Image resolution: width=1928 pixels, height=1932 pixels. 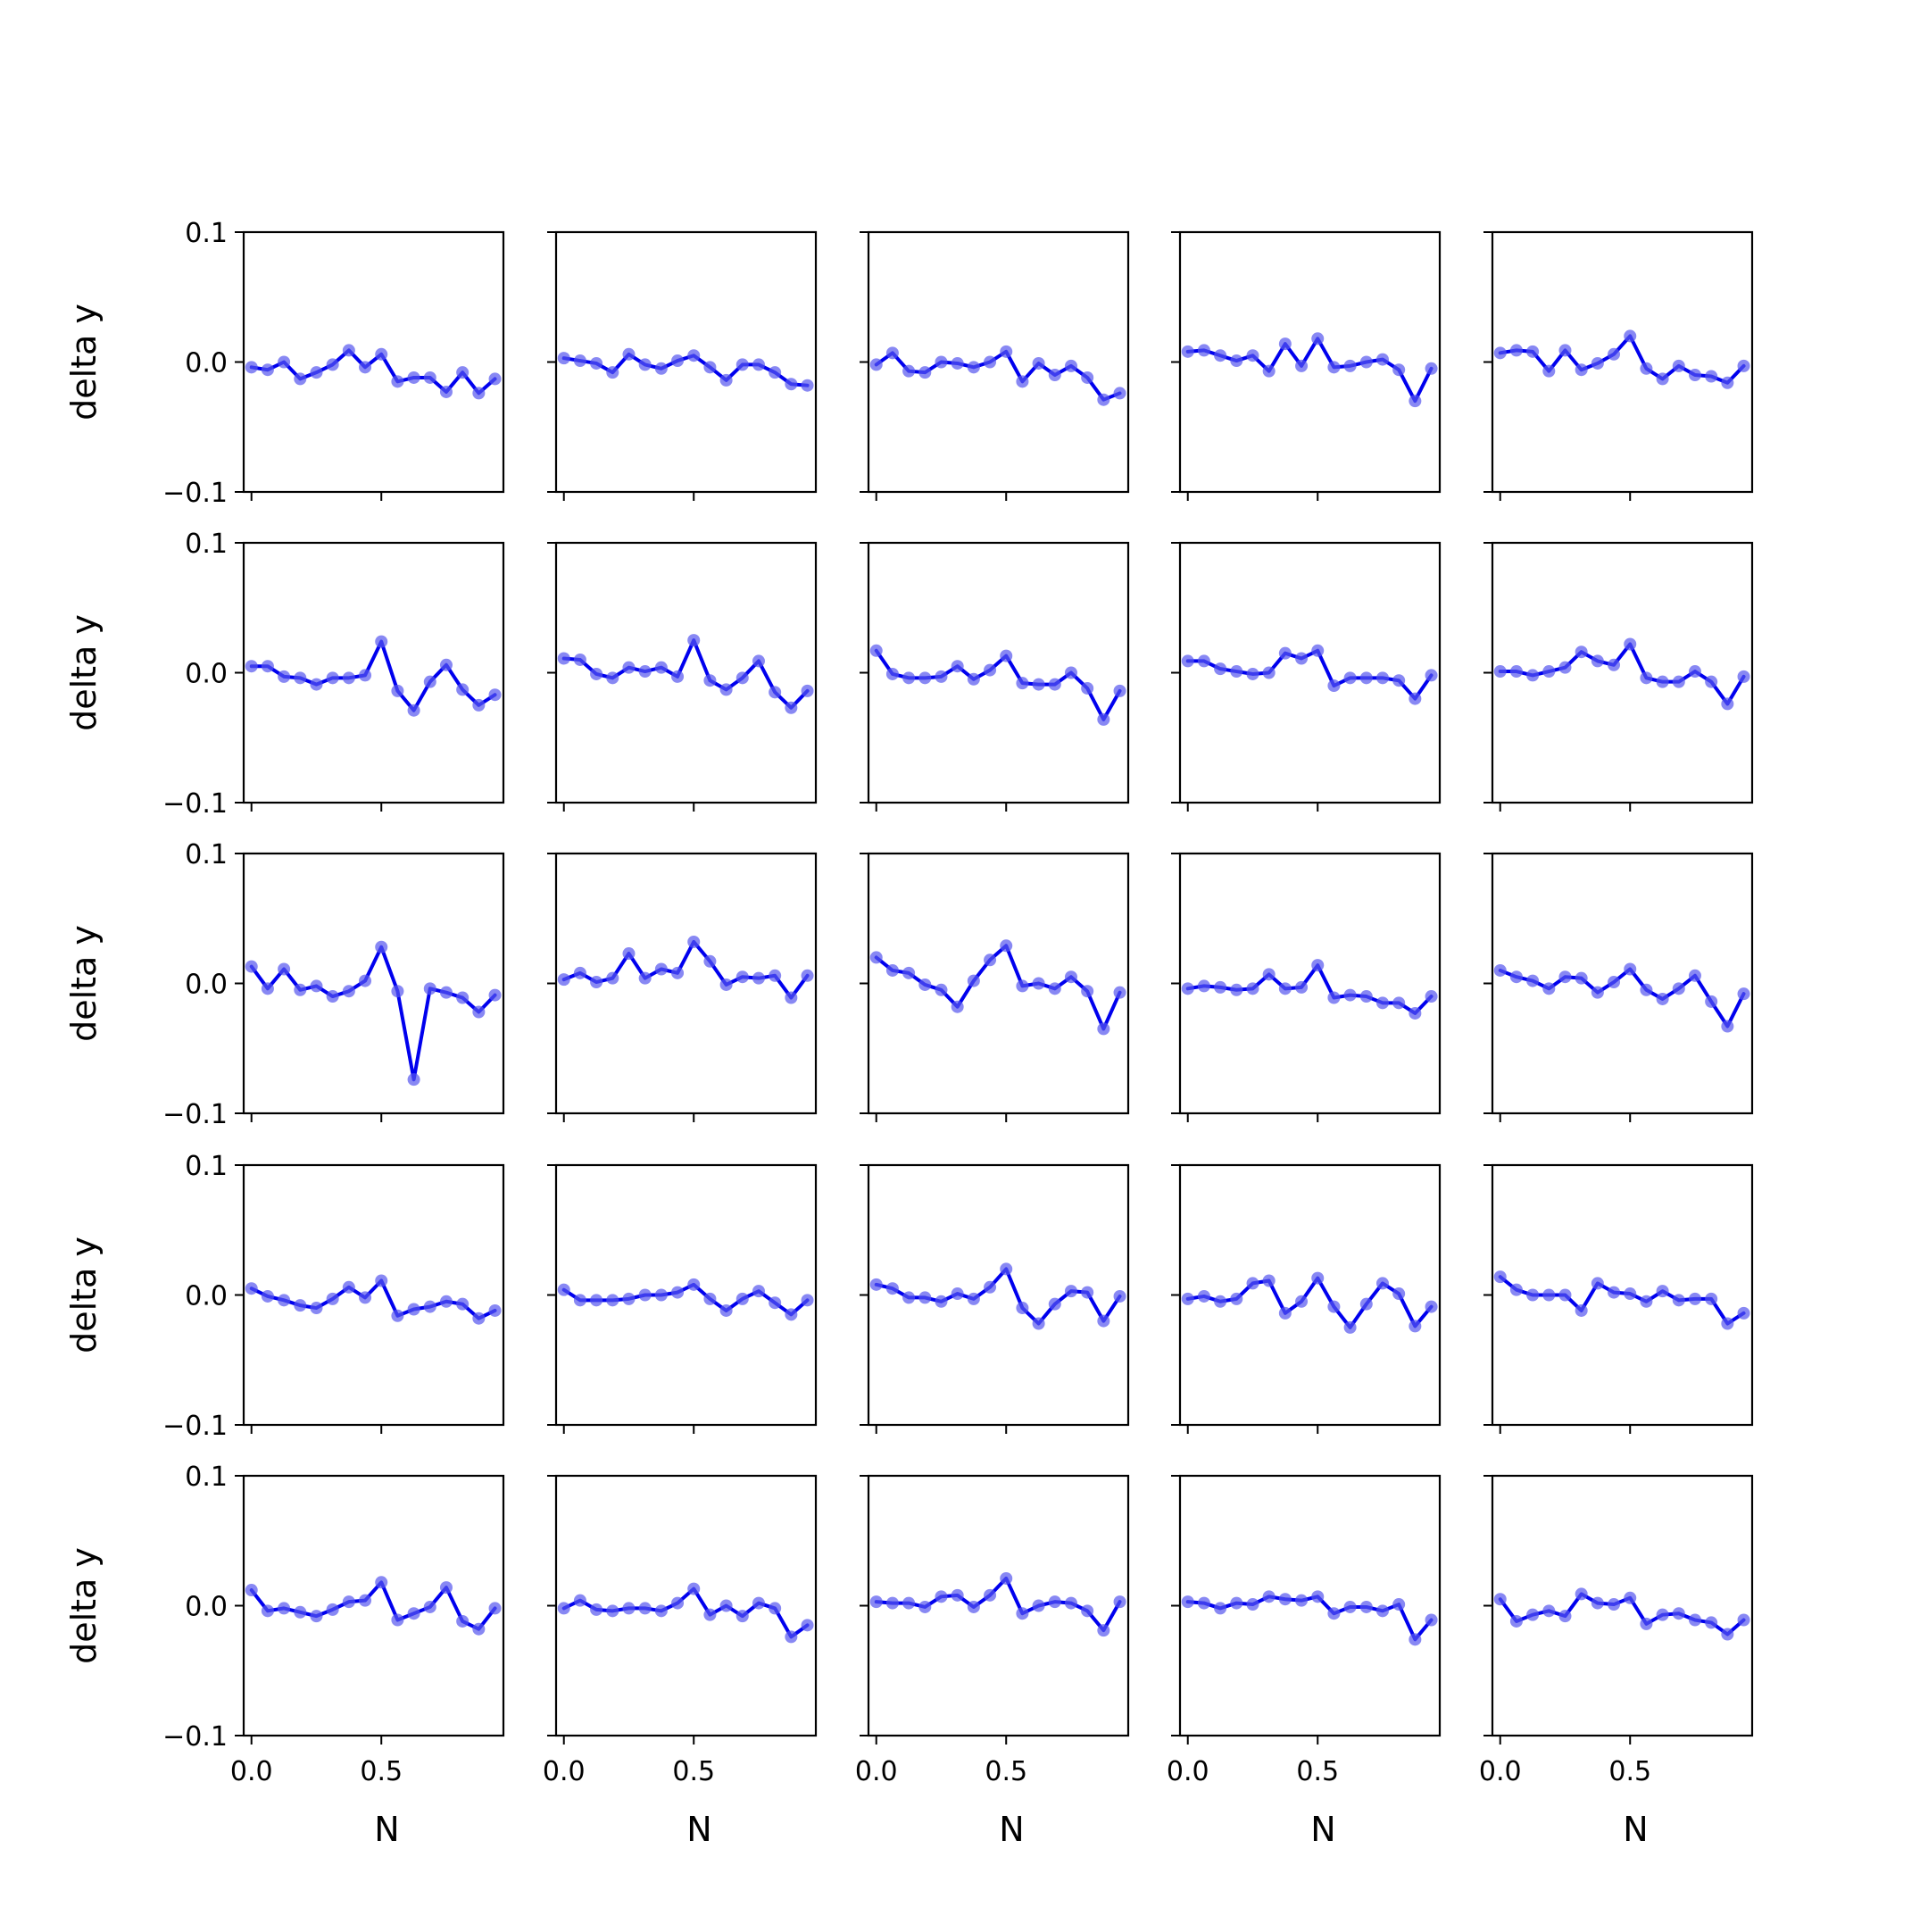 I want to click on panel-2-2-series-line, so click(x=685, y=674).